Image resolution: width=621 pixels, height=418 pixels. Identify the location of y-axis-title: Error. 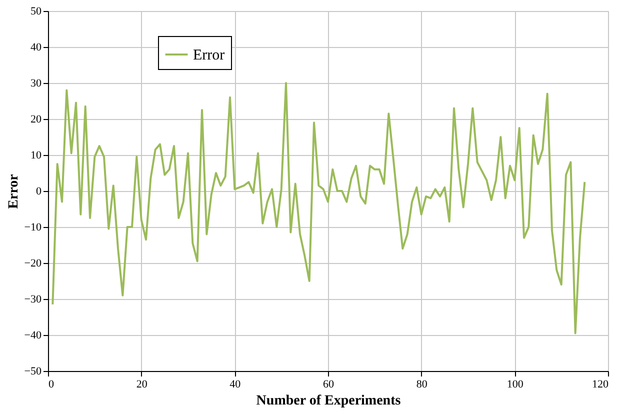
(14, 191).